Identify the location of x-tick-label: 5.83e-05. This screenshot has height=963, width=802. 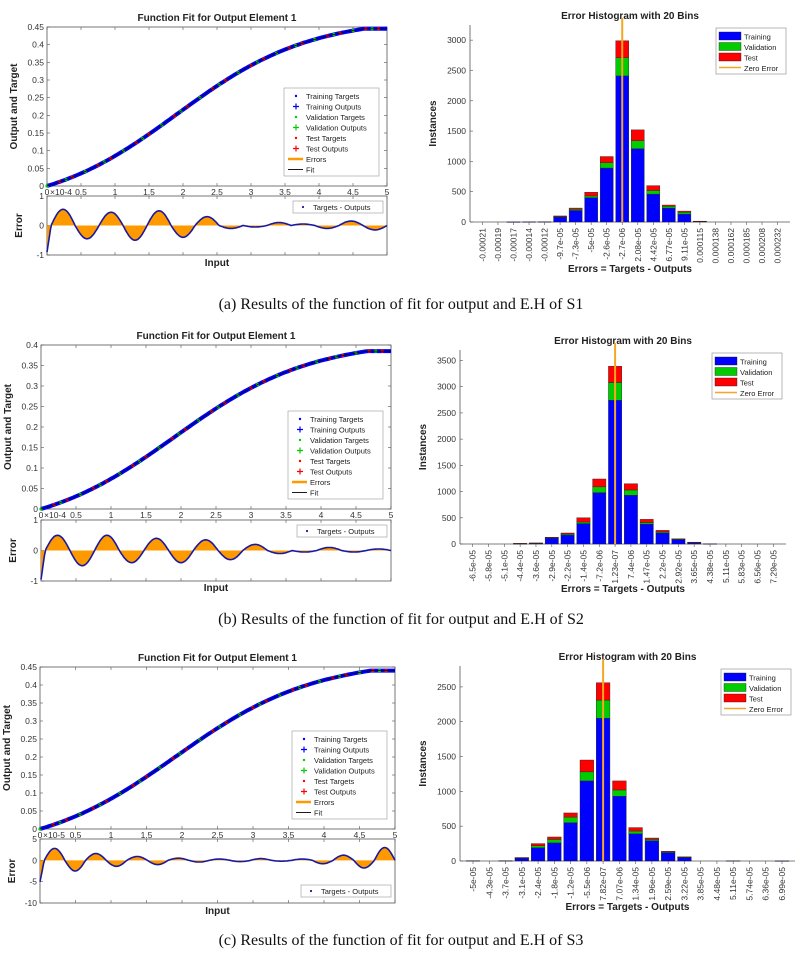
(742, 567).